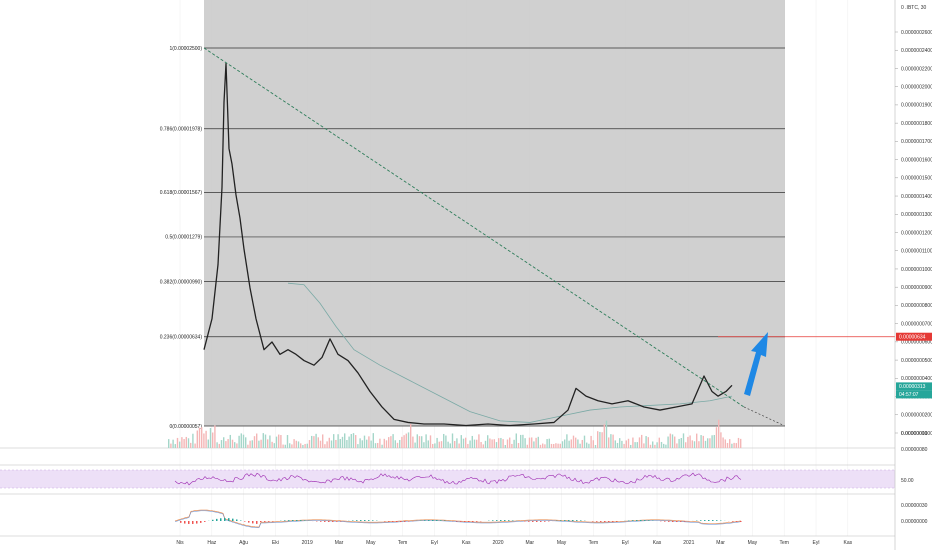 This screenshot has height=550, width=932. I want to click on fib-level-label: 0.786(0.00001978), so click(181, 130).